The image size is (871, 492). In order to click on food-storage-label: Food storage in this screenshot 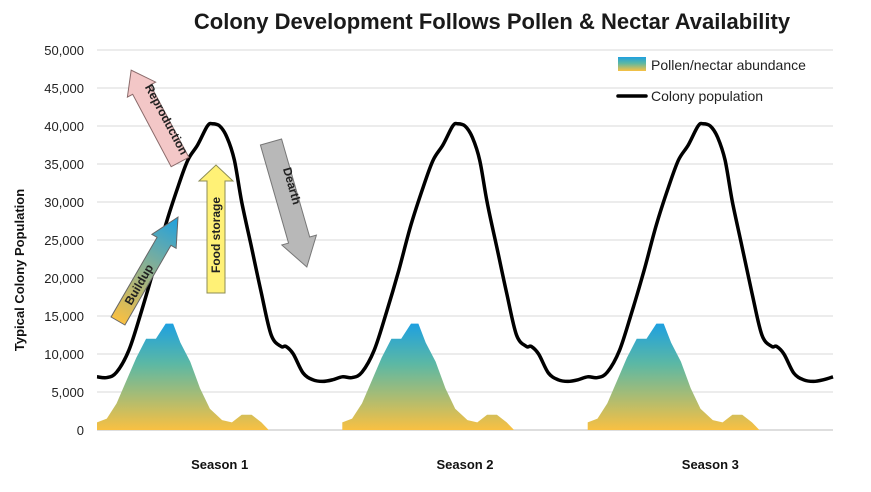, I will do `click(216, 235)`.